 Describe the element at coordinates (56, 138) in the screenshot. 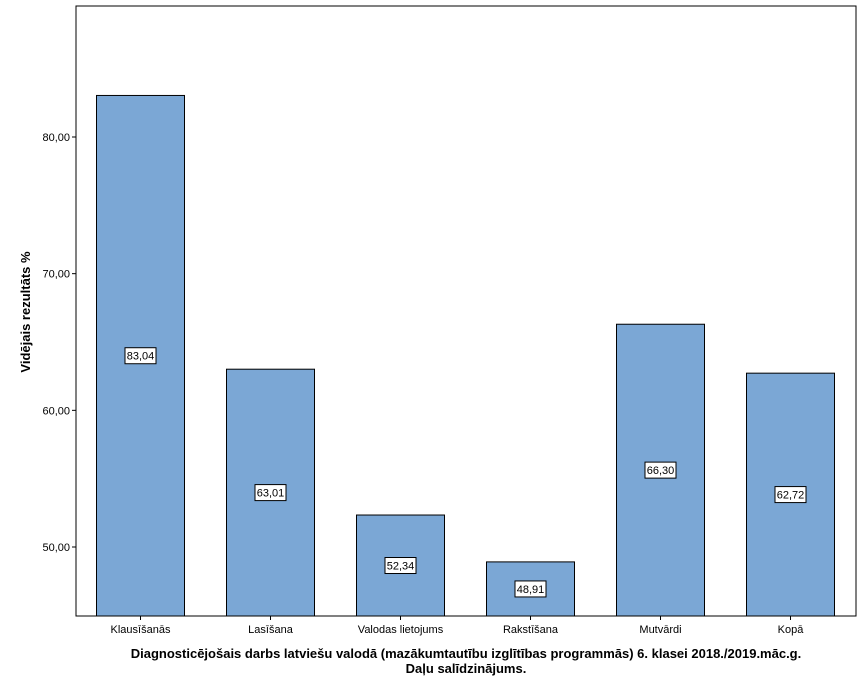

I see `y-tick-label: 80,00` at that location.